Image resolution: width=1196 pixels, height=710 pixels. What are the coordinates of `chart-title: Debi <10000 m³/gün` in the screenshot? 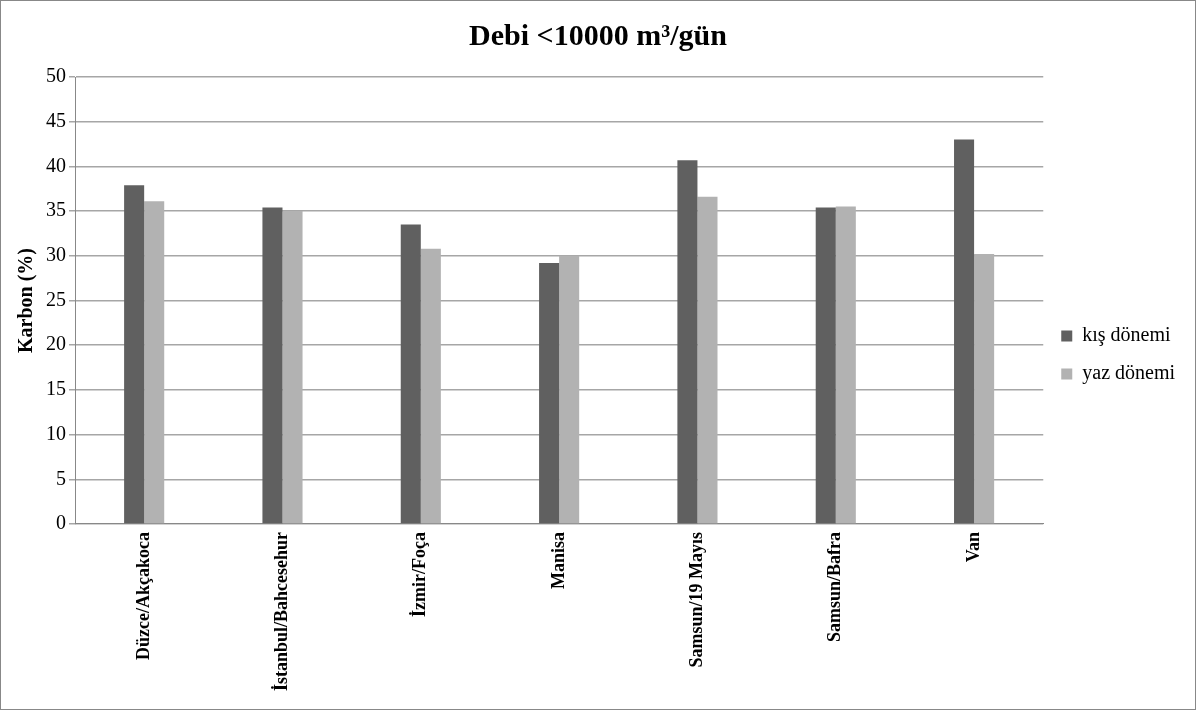 It's located at (598, 34).